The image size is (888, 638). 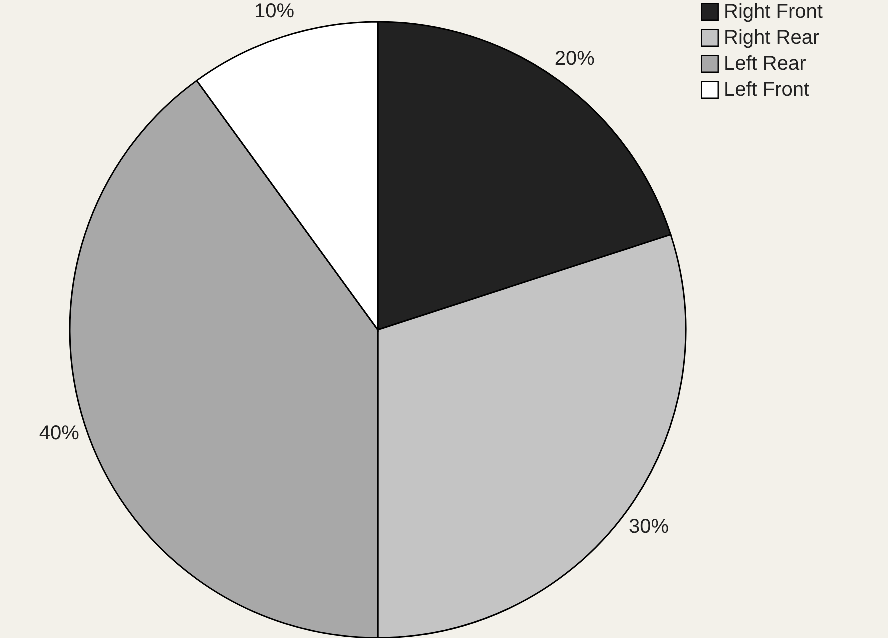 What do you see at coordinates (774, 12) in the screenshot?
I see `legend-label: Right Front` at bounding box center [774, 12].